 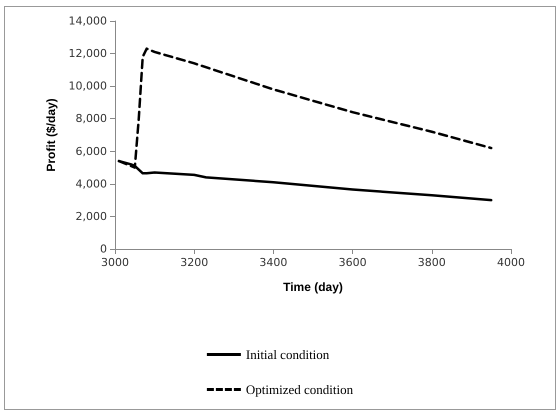 What do you see at coordinates (91, 151) in the screenshot?
I see `y-tick-label: 6,000` at bounding box center [91, 151].